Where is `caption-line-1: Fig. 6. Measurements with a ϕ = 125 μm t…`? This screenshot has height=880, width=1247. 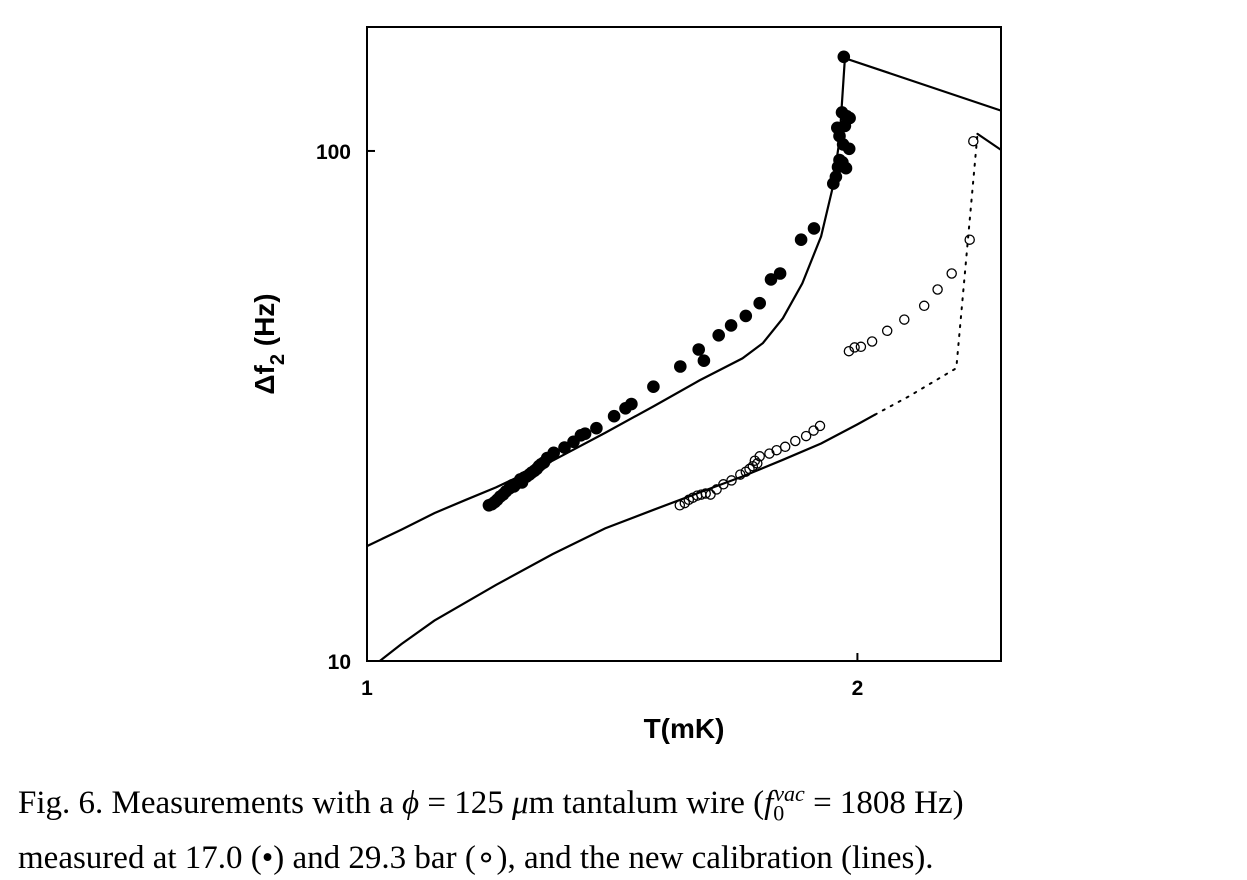
caption-line-1: Fig. 6. Measurements with a ϕ = 125 μm t… is located at coordinates (628, 804).